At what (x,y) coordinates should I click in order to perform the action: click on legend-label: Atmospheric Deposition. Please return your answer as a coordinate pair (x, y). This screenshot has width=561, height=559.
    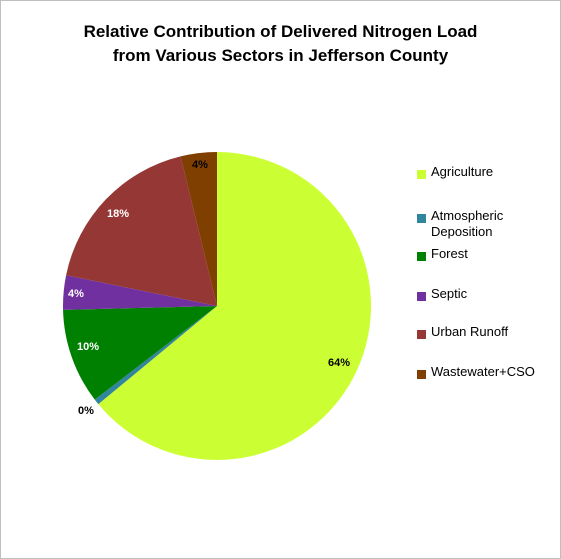
    Looking at the image, I should click on (467, 224).